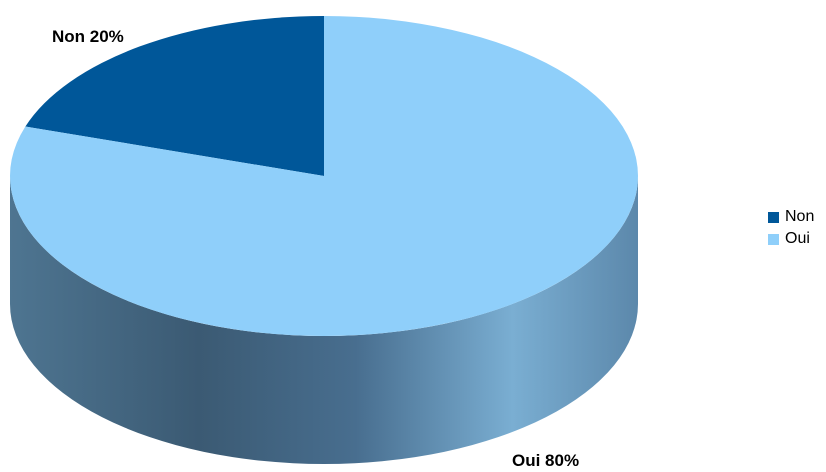 This screenshot has height=472, width=826. What do you see at coordinates (800, 216) in the screenshot?
I see `legend-label-non: Non` at bounding box center [800, 216].